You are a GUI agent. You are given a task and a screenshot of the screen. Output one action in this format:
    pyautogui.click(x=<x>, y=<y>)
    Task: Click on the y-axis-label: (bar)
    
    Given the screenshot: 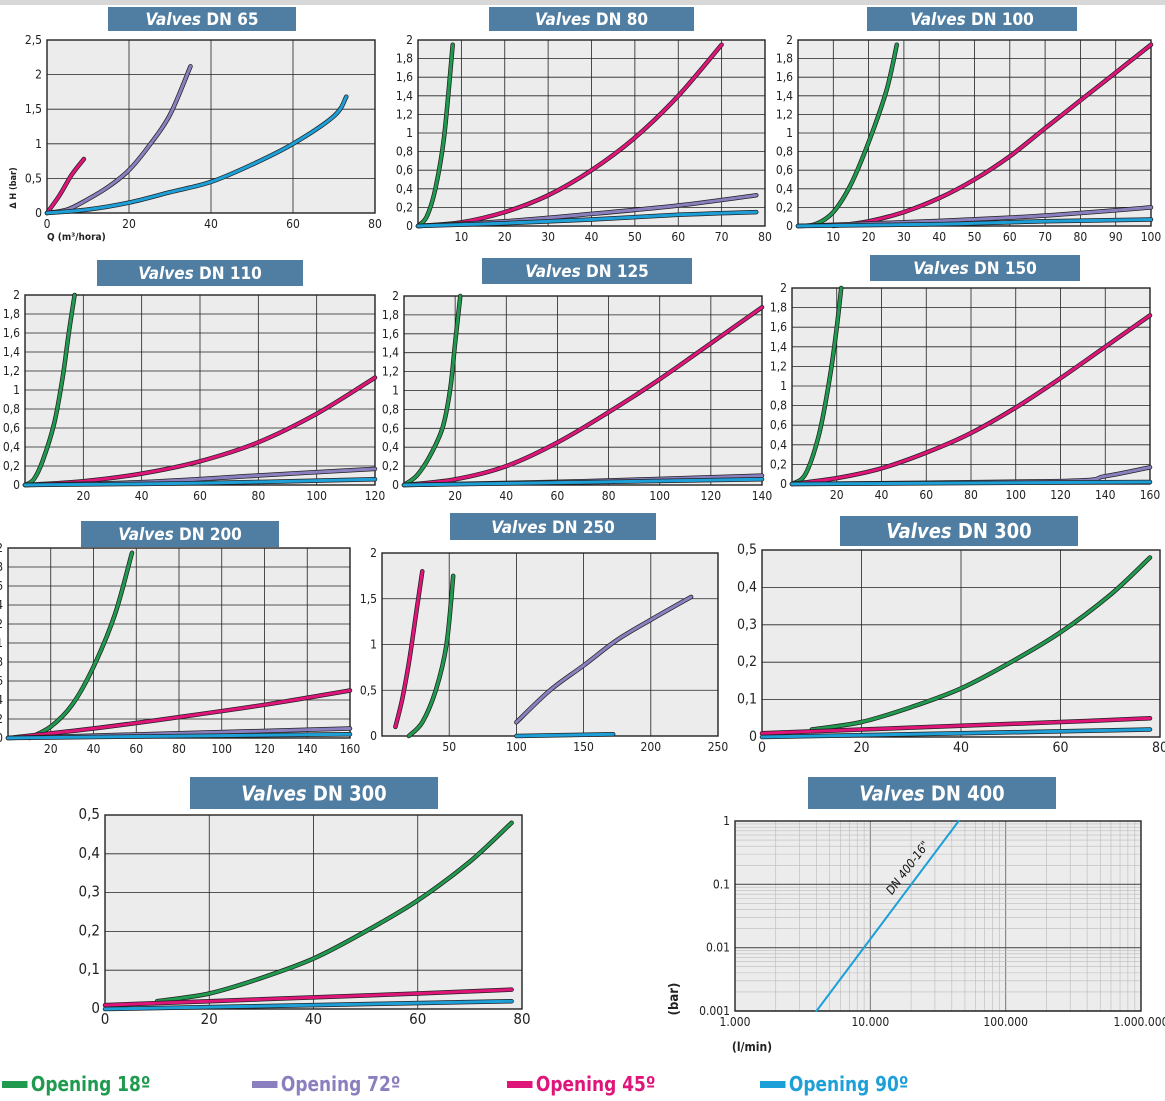 What is the action you would take?
    pyautogui.click(x=674, y=999)
    